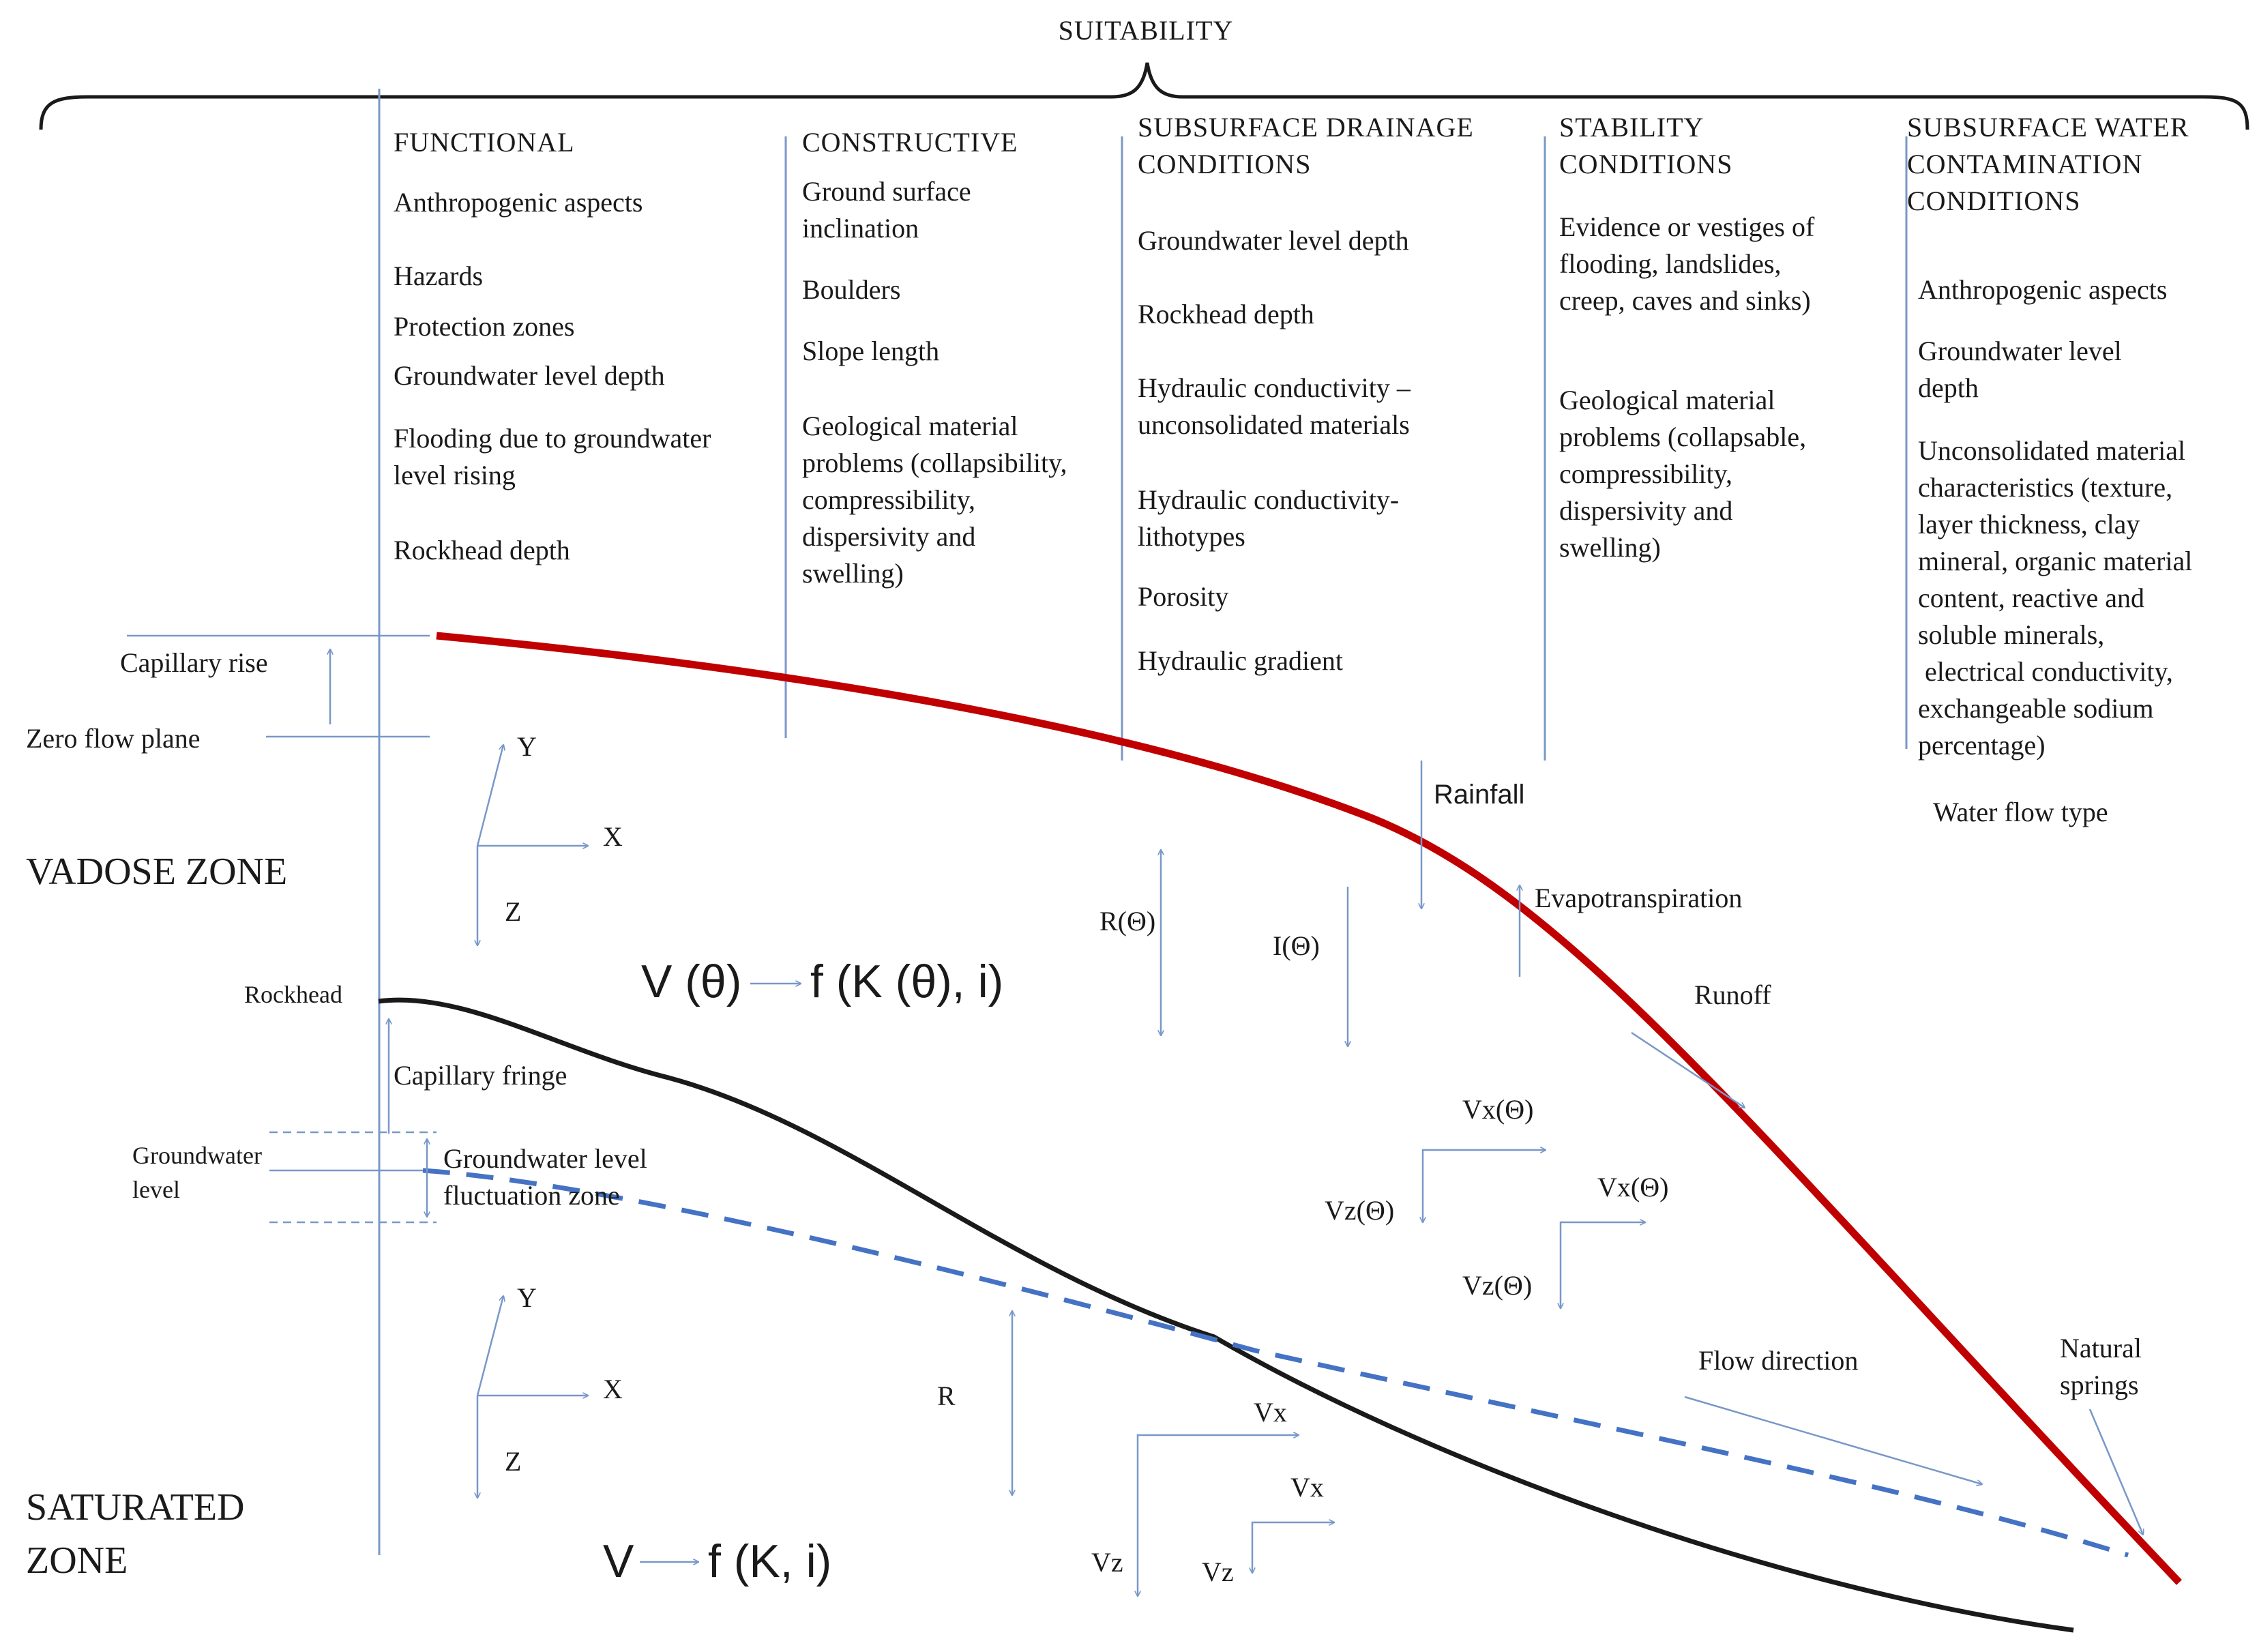 Image resolution: width=2259 pixels, height=1652 pixels. Describe the element at coordinates (545, 1177) in the screenshot. I see `fluctuation-zone-label: Groundwater level fluctuation zone` at that location.